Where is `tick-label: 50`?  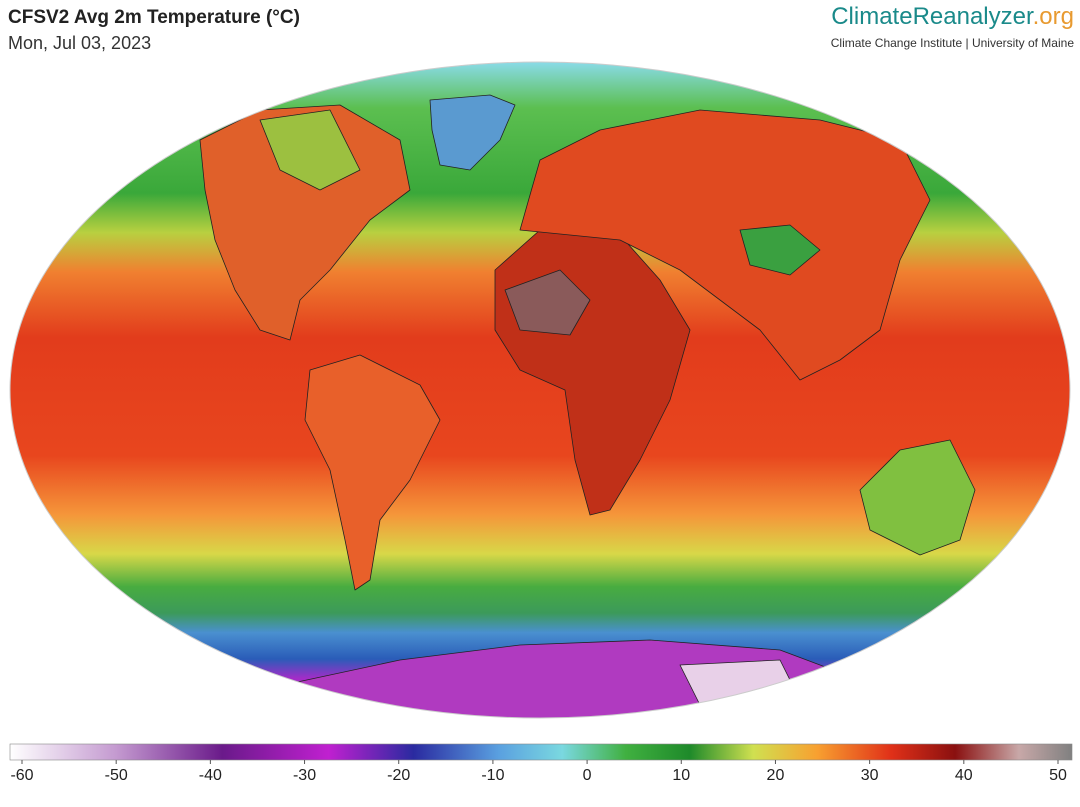 tick-label: 50 is located at coordinates (1058, 775).